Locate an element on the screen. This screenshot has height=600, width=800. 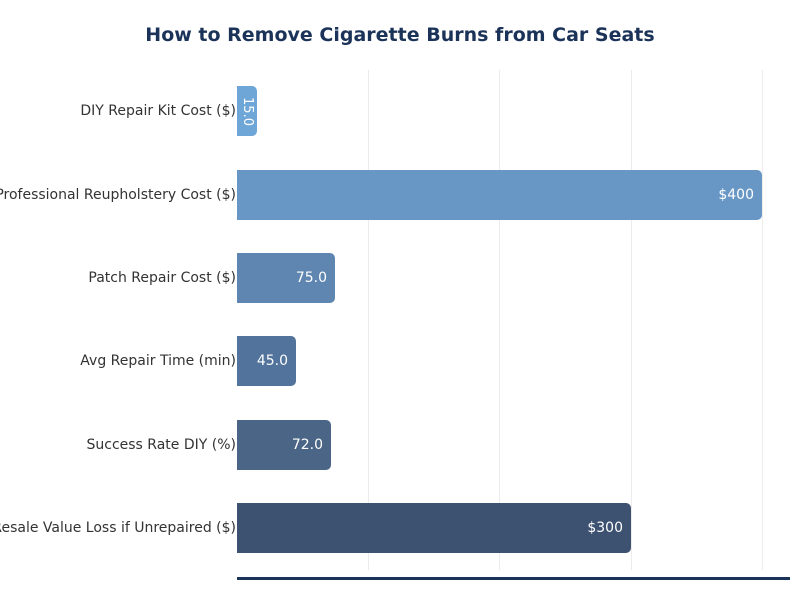
bar-success-rate-diy: 72.0 is located at coordinates (284, 445).